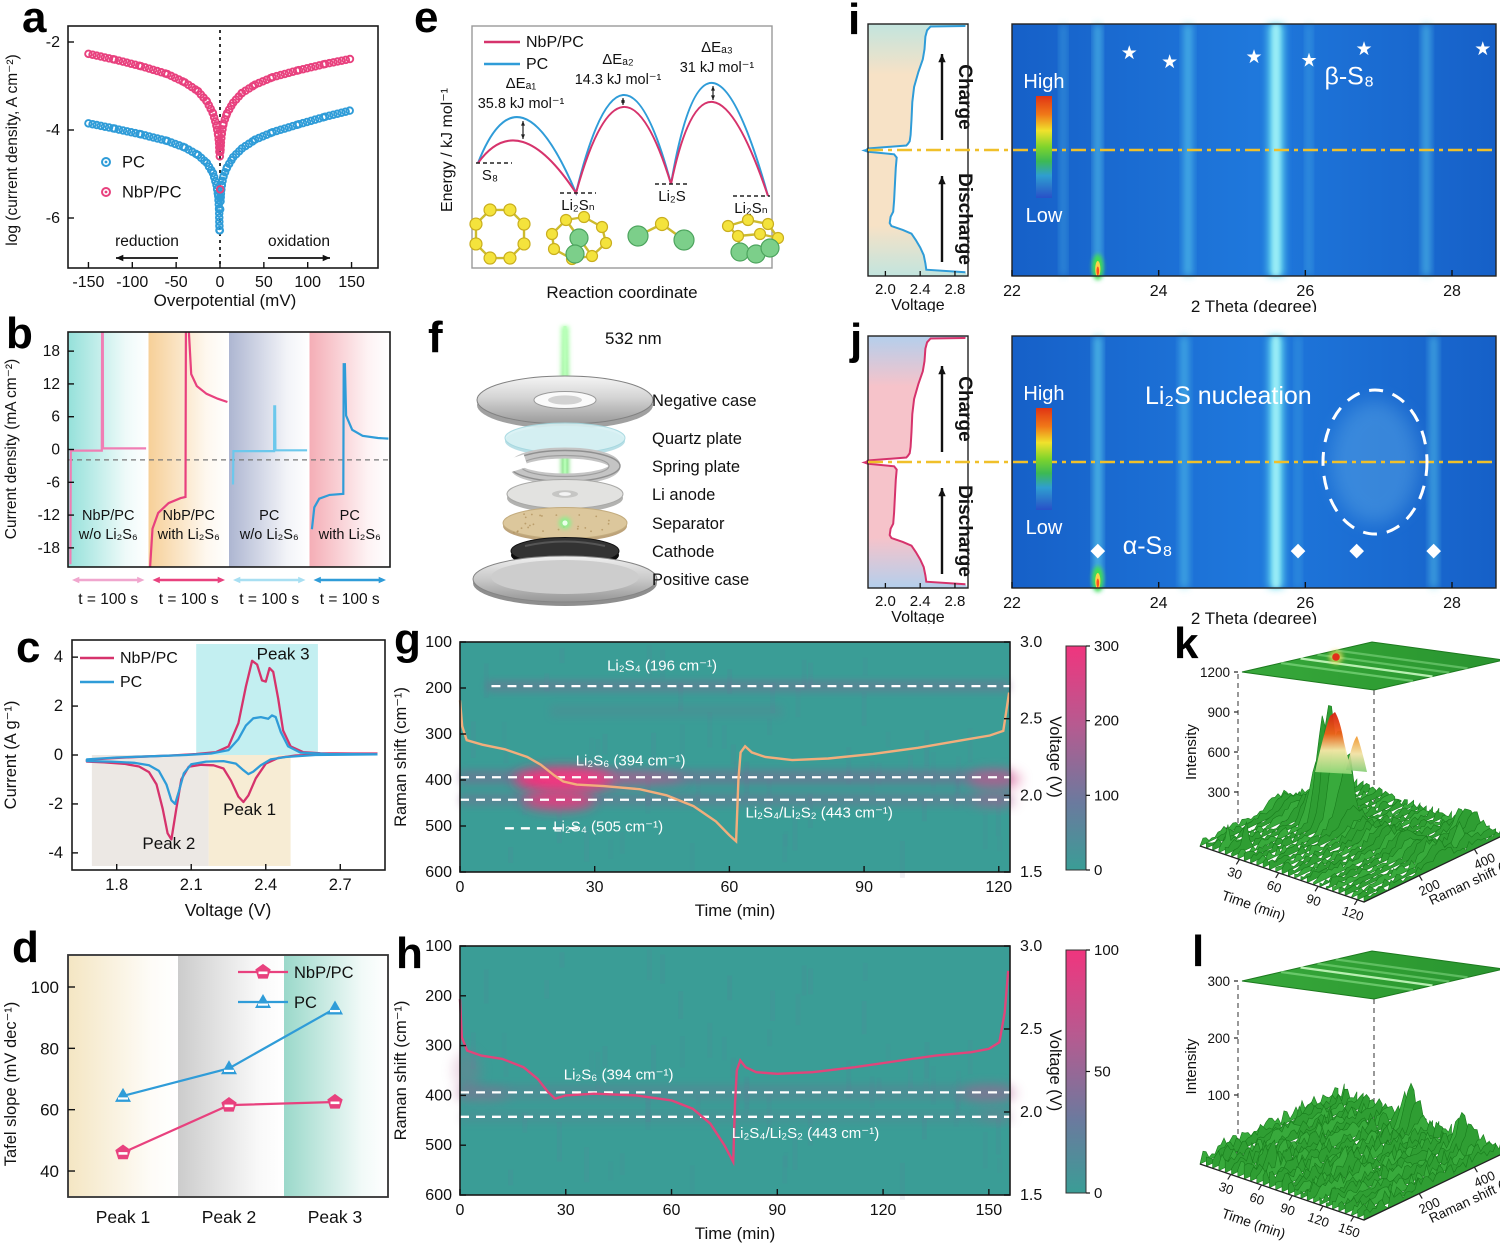 Image resolution: width=1500 pixels, height=1254 pixels. What do you see at coordinates (964, 531) in the screenshot?
I see `j-discharge-label: Discharge` at bounding box center [964, 531].